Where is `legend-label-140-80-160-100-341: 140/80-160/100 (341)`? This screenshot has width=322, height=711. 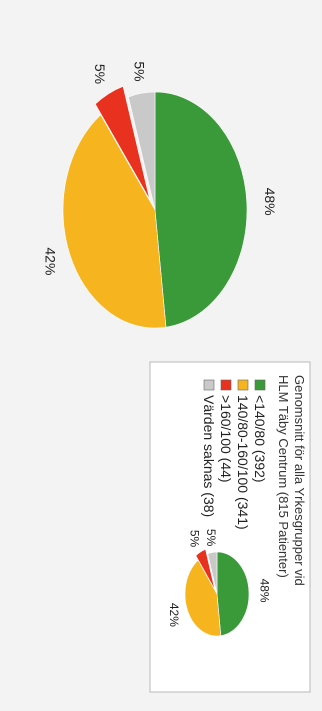
legend-label-140-80-160-100-341: 140/80-160/100 (341) is located at coordinates (243, 462).